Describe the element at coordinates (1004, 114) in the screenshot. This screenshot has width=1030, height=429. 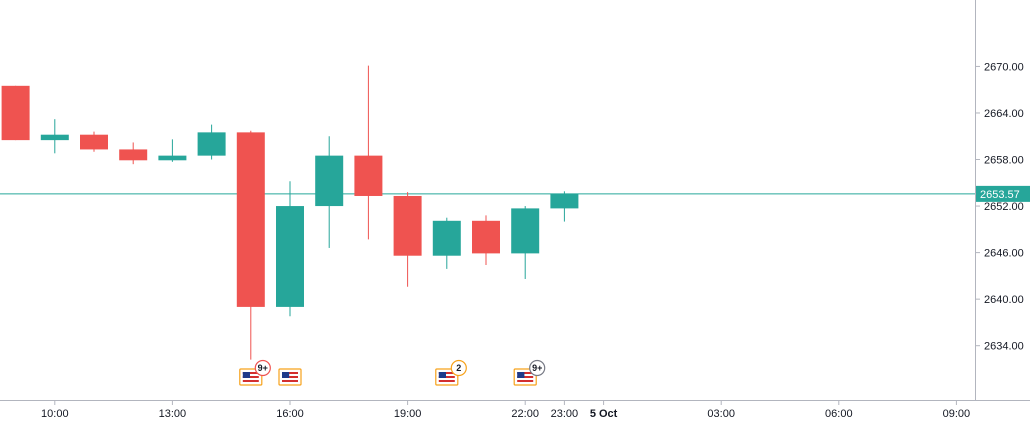
I see `y-tick-label: 2664.00` at that location.